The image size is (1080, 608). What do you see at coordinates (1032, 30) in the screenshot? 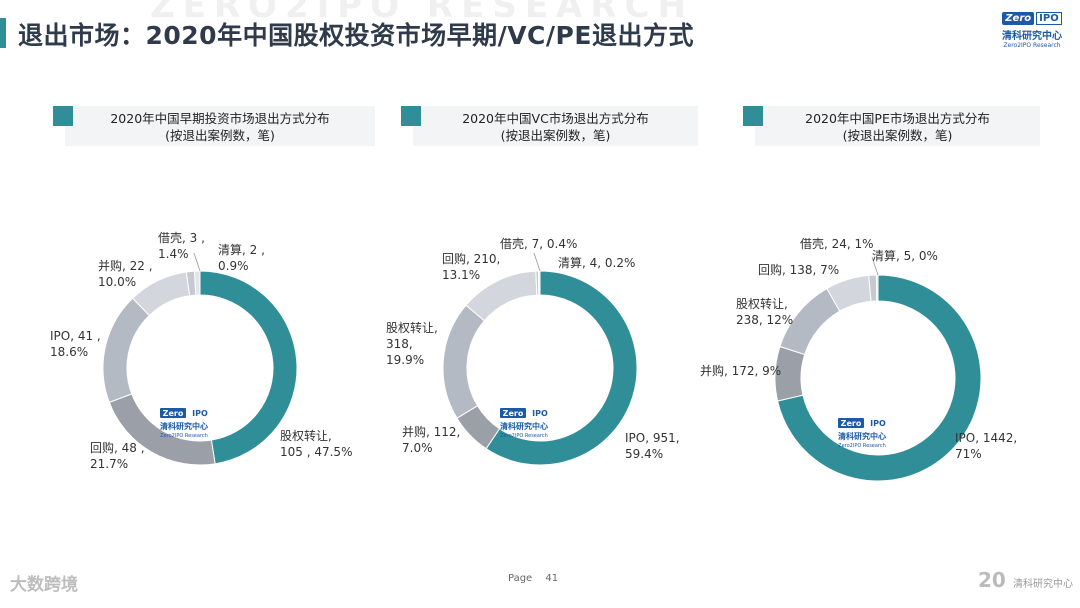
I see `zero2ipo-logo: Zero IPO 清科研究中心 Zero2IPO Research` at bounding box center [1032, 30].